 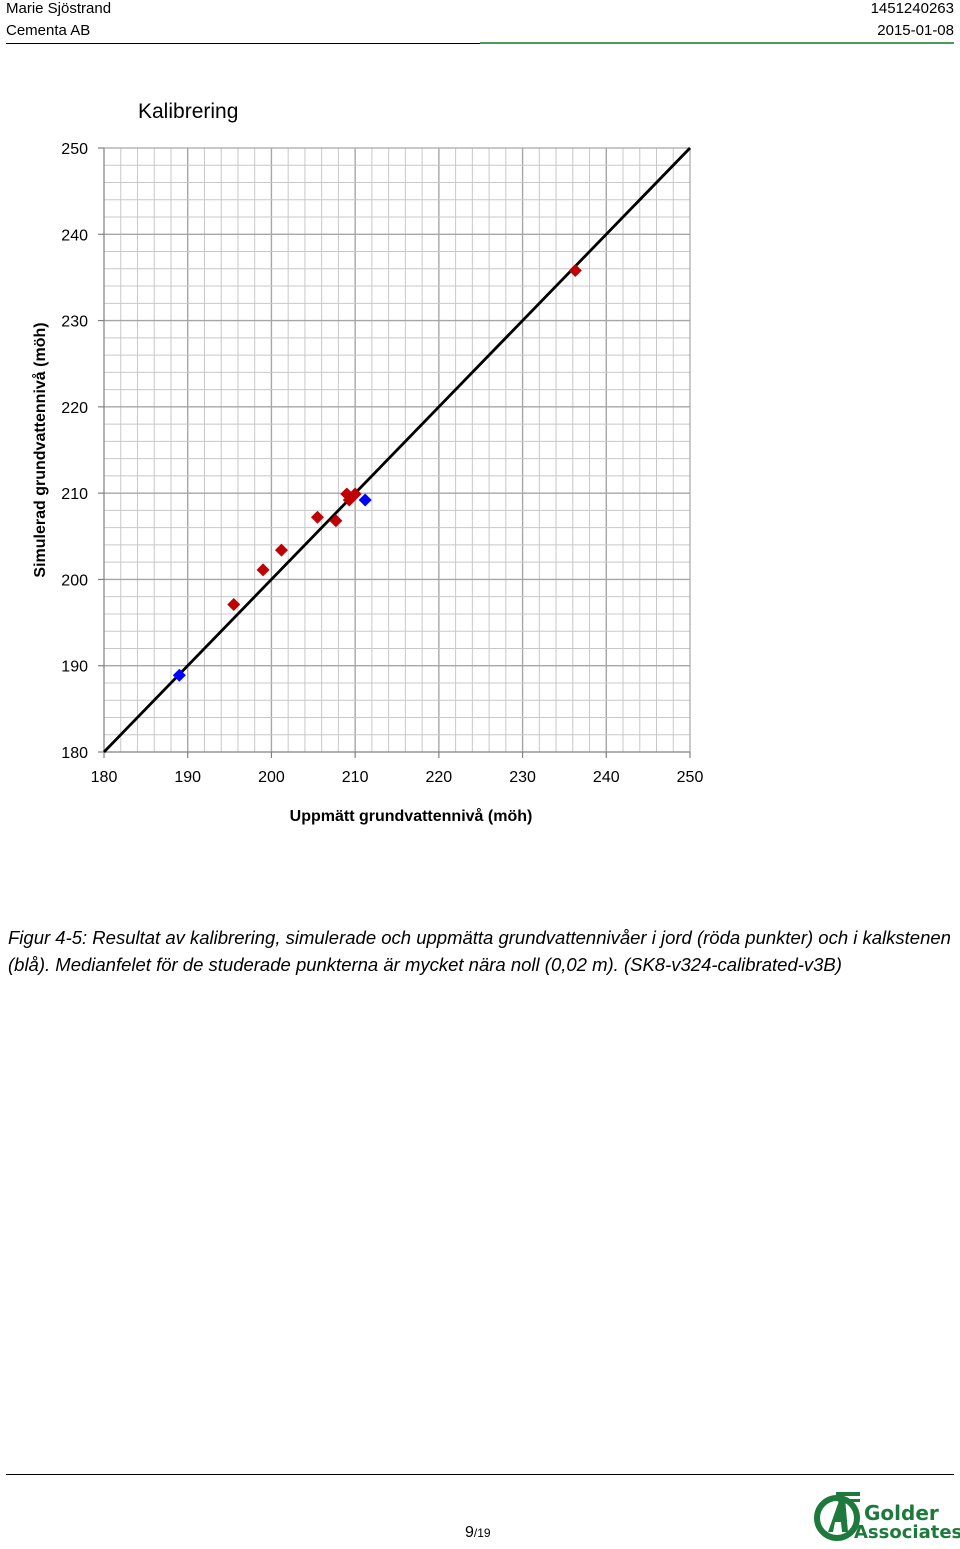 I want to click on x-tick-label: 190, so click(x=187, y=777).